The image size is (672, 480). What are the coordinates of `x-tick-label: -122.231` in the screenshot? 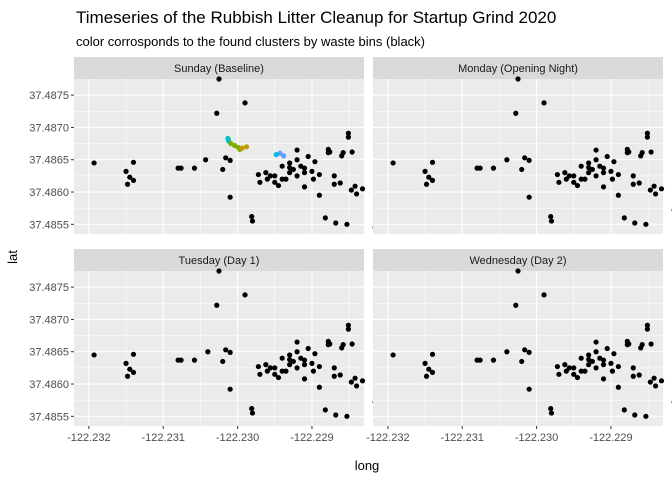 It's located at (163, 438).